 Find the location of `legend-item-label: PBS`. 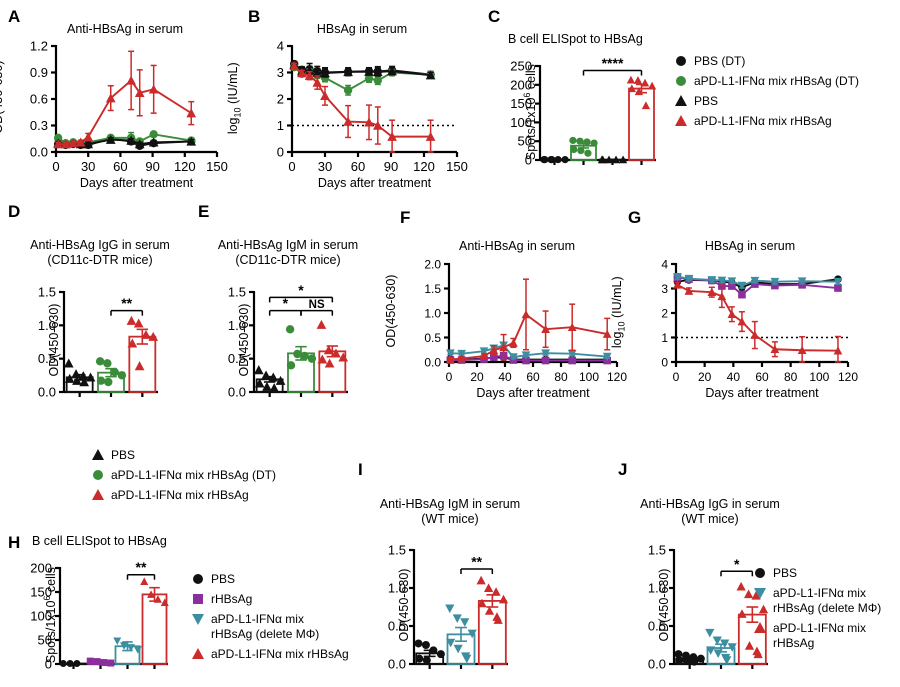

legend-item-label: PBS is located at coordinates (223, 579).